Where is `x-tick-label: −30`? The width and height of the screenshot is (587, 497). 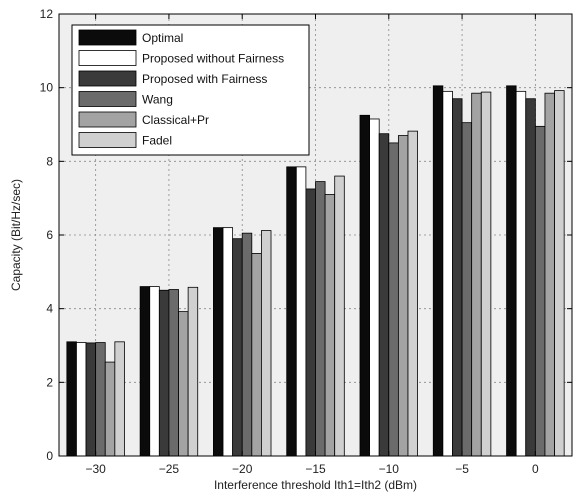
x-tick-label: −30 is located at coordinates (95, 469).